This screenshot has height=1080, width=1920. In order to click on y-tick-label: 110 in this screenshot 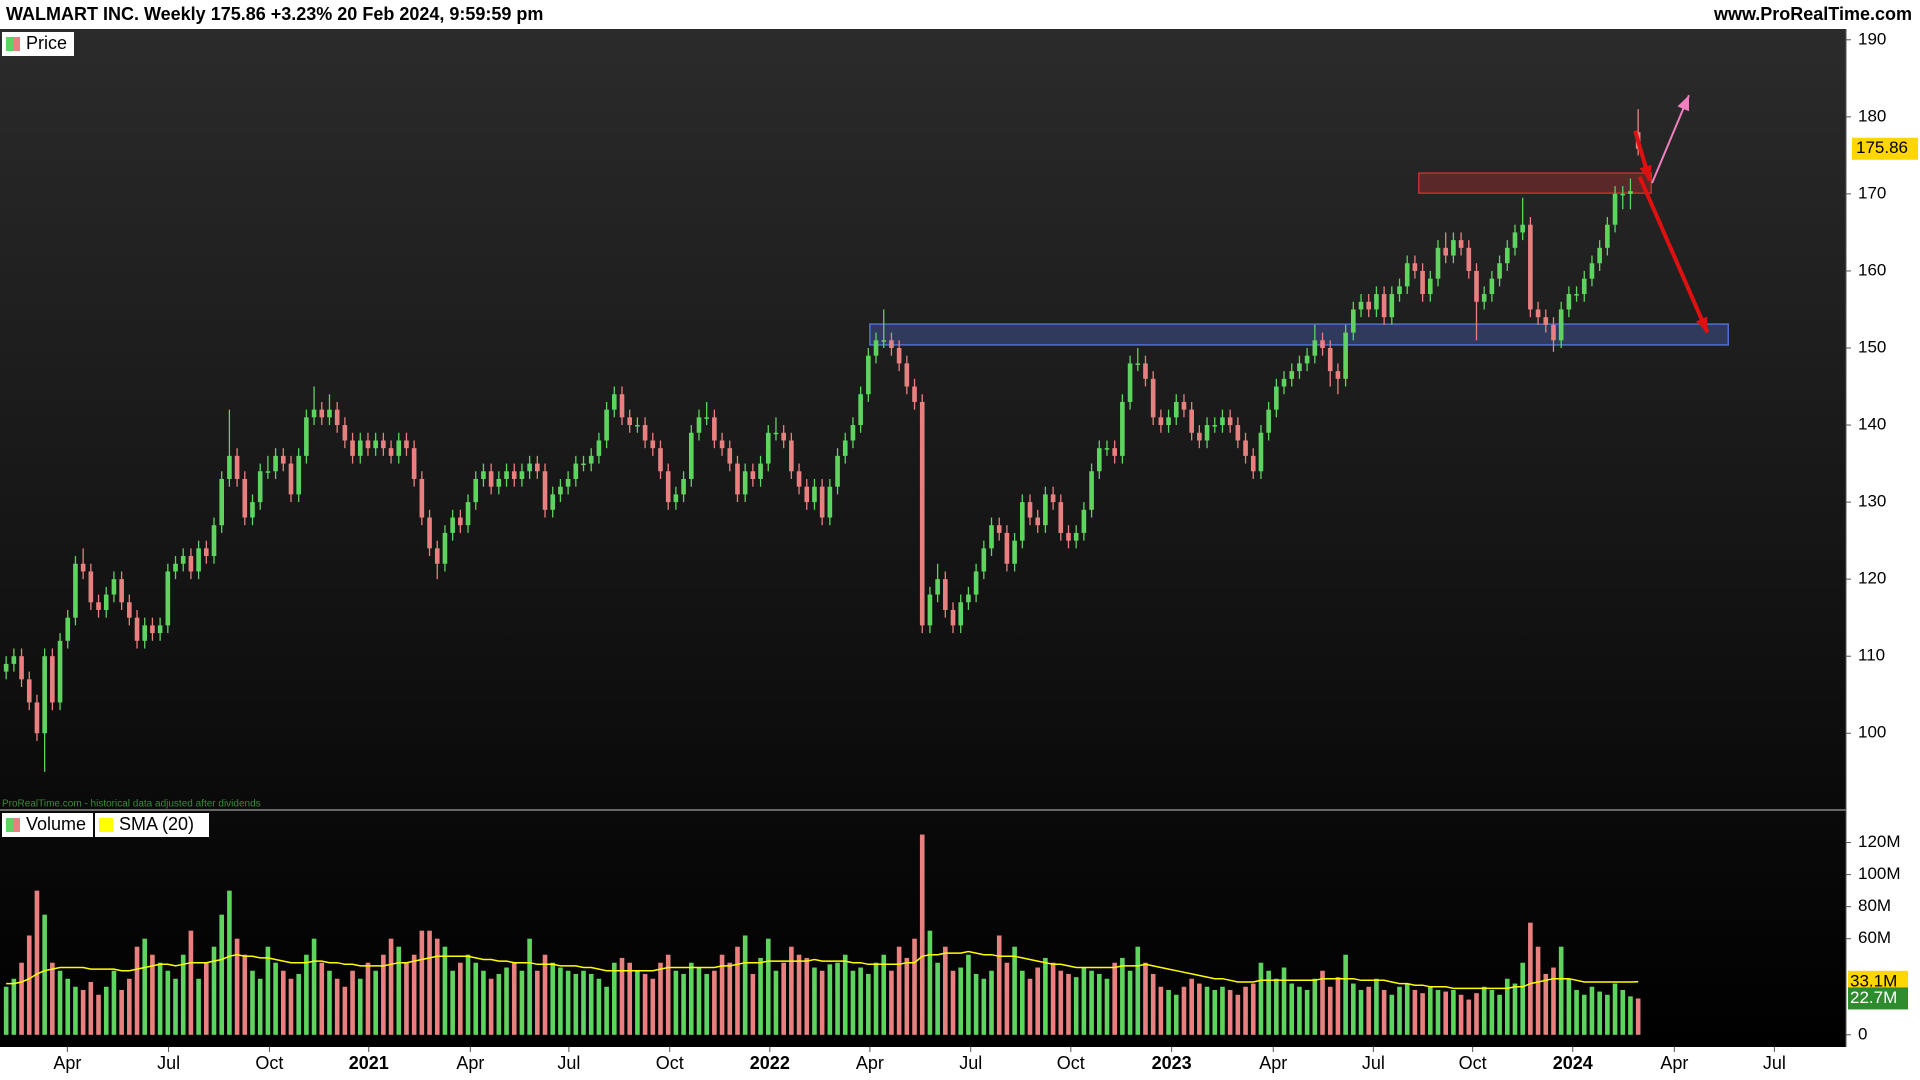, I will do `click(1871, 655)`.